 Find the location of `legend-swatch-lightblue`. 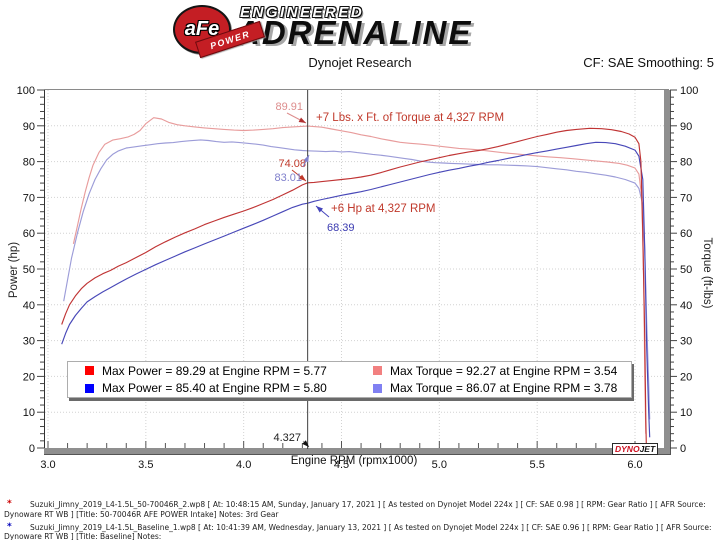

legend-swatch-lightblue is located at coordinates (377, 388).